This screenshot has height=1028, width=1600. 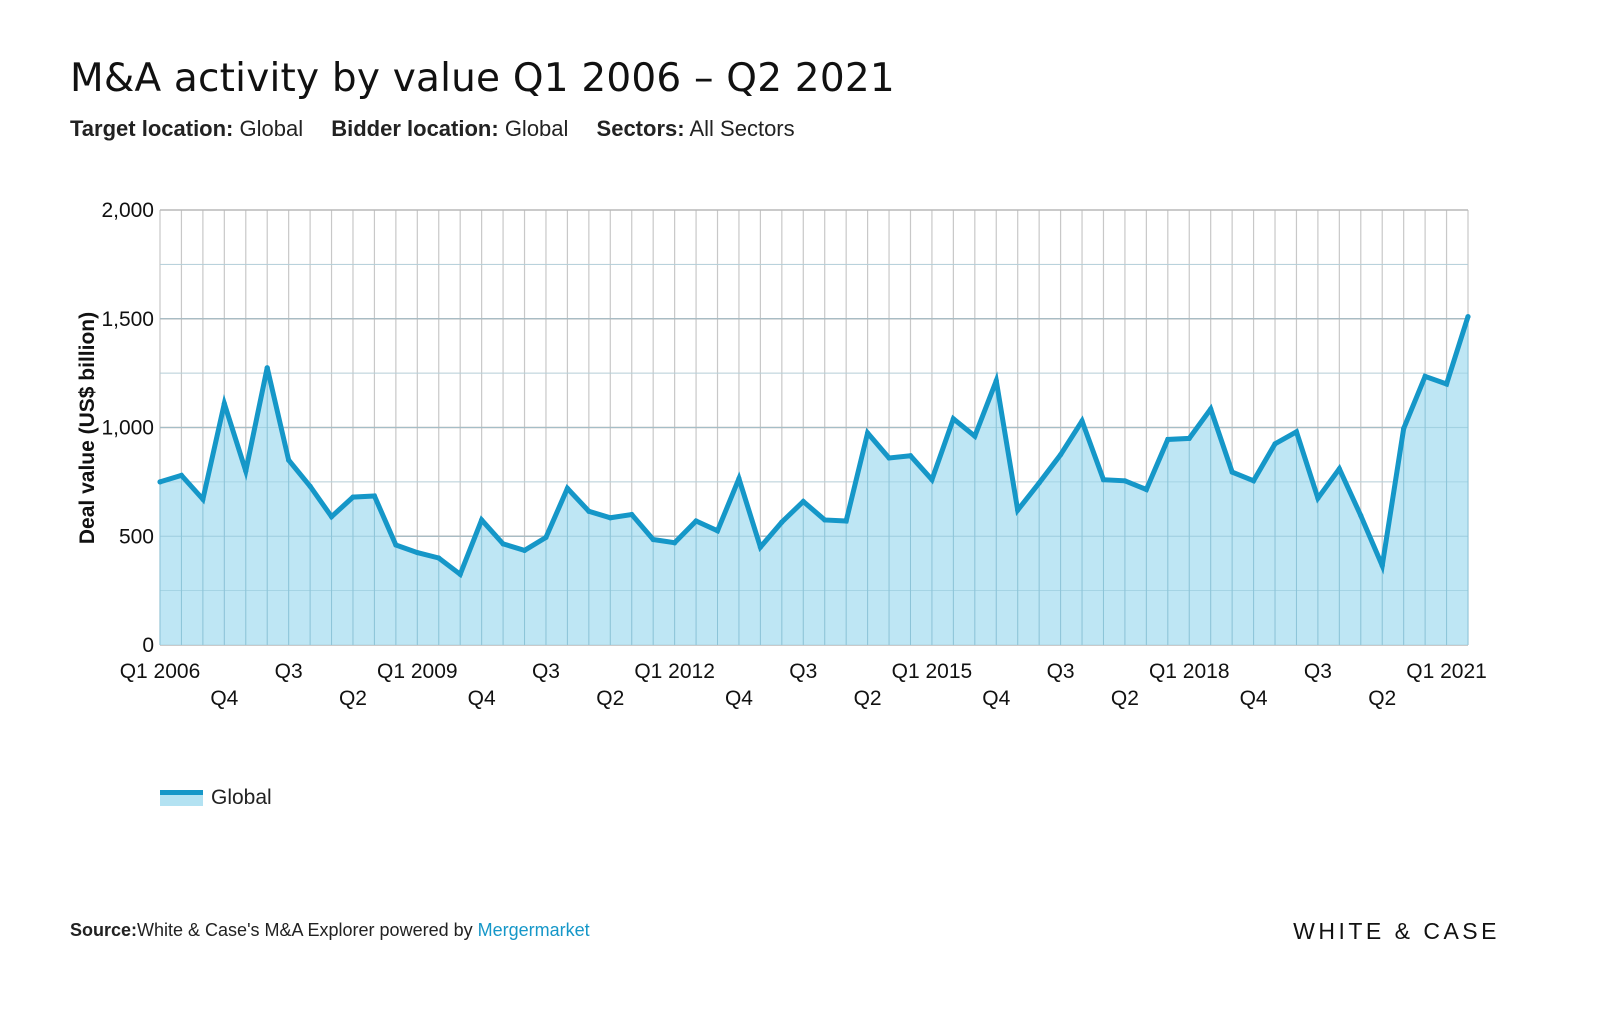 I want to click on chart-title: M&A activity by value Q1 2006 – Q2 2021, so click(x=482, y=78).